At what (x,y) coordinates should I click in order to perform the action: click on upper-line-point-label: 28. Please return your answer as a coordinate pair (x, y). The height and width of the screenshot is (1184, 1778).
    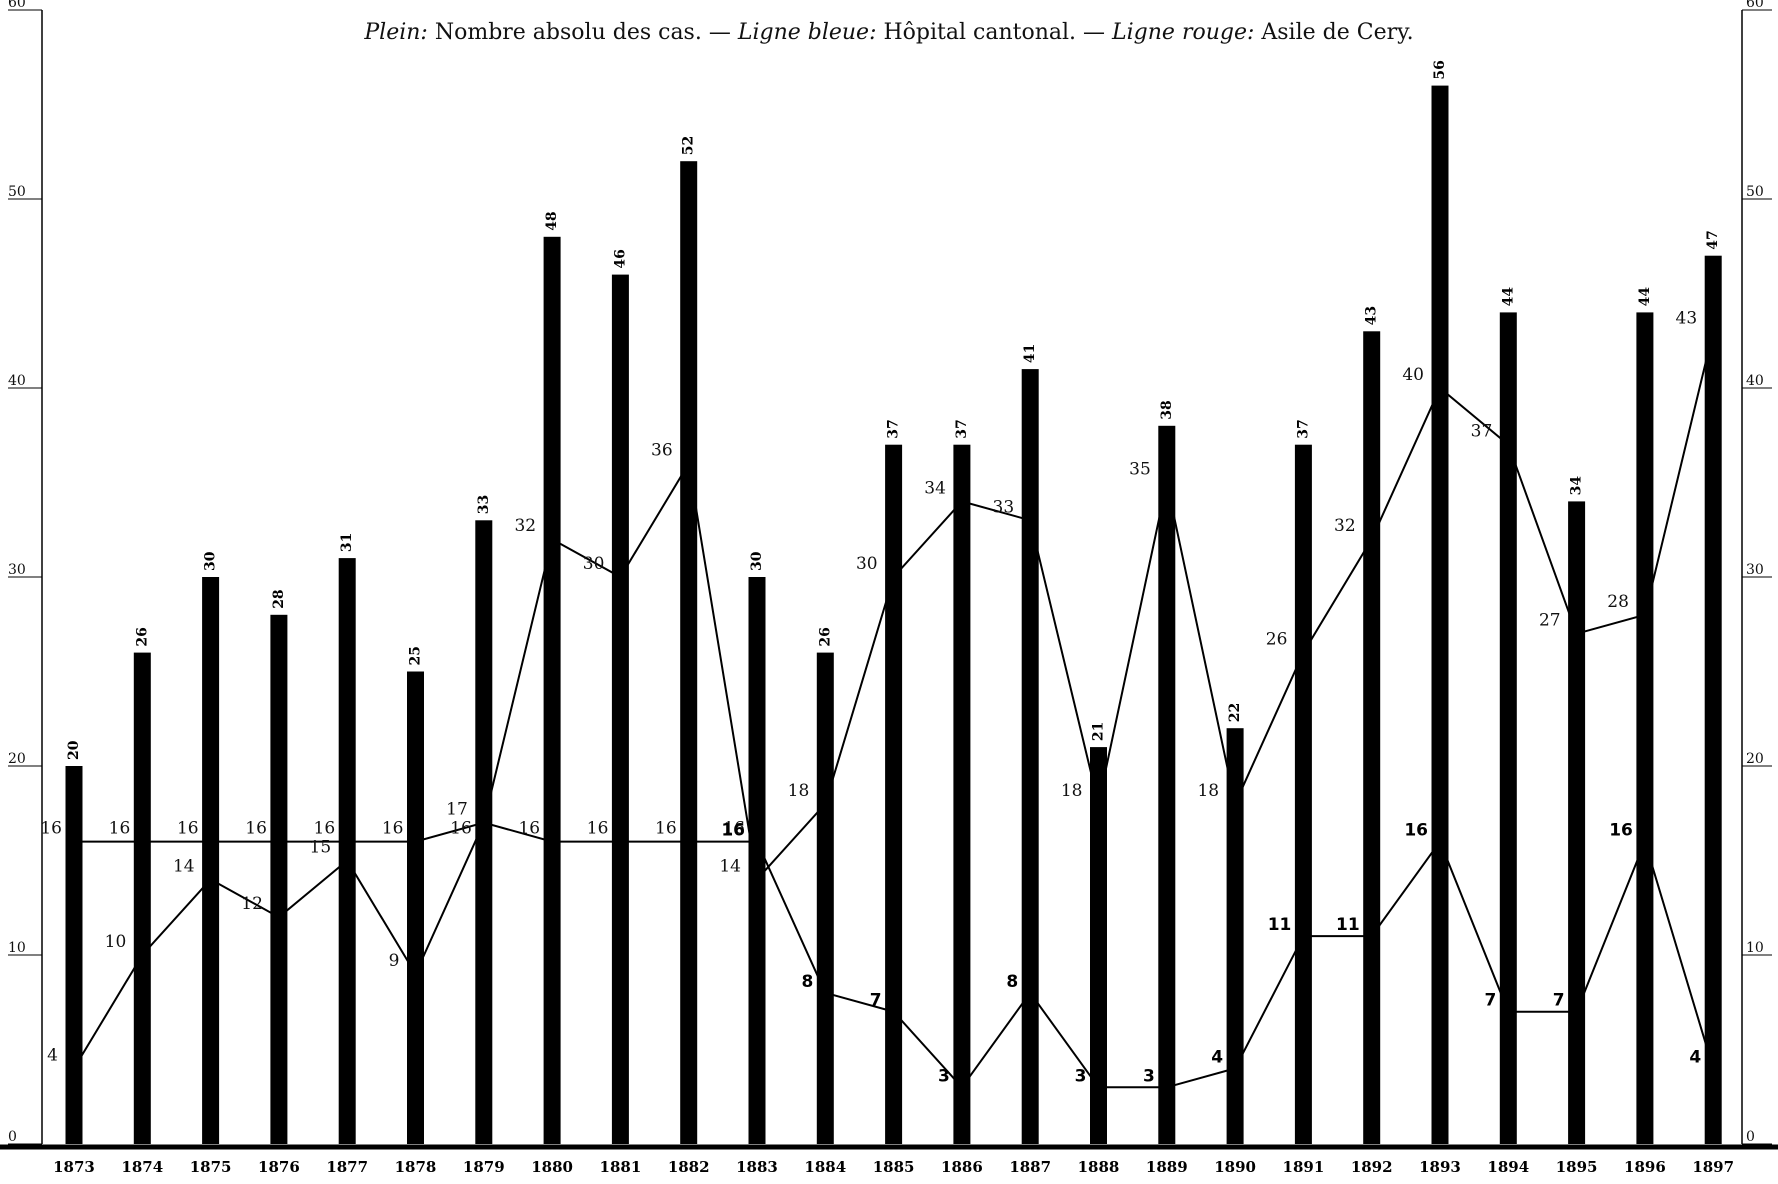
    Looking at the image, I should click on (1618, 602).